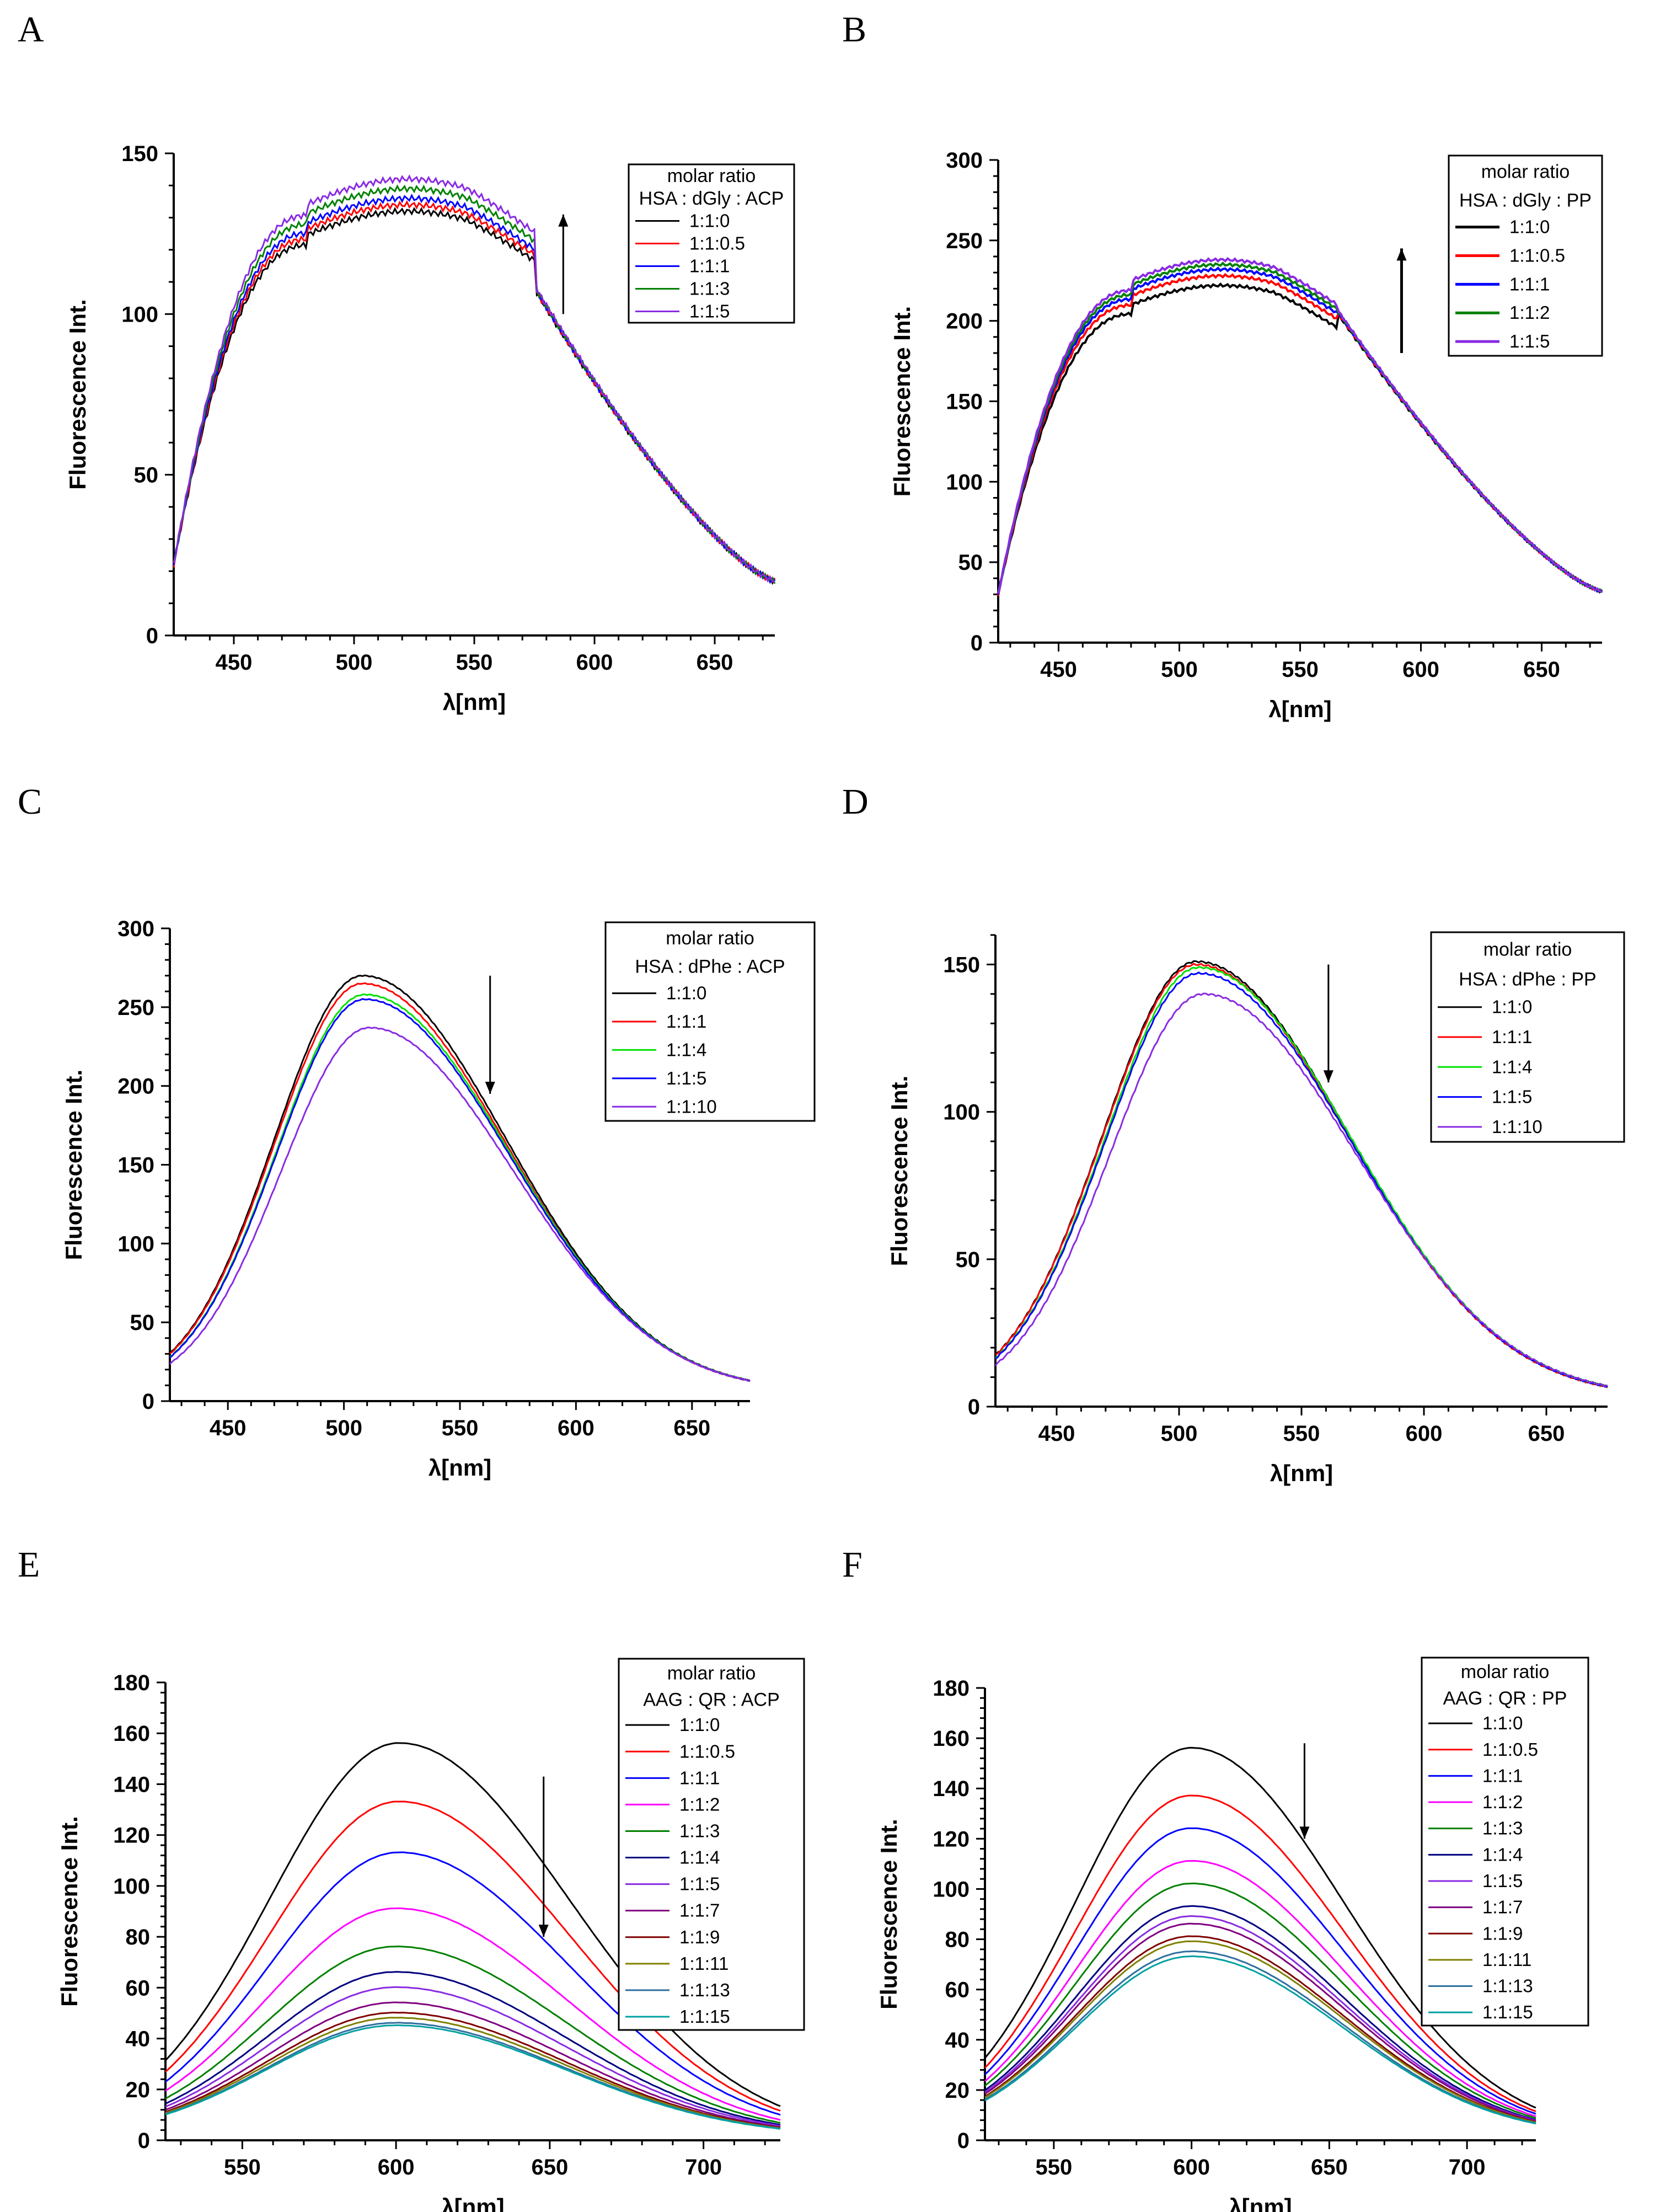 Image resolution: width=1655 pixels, height=2212 pixels. I want to click on panel-letter: F, so click(852, 1565).